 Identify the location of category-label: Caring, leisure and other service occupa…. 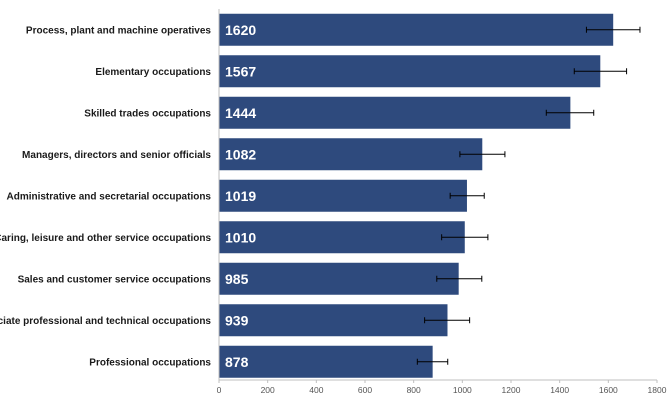
(105, 238).